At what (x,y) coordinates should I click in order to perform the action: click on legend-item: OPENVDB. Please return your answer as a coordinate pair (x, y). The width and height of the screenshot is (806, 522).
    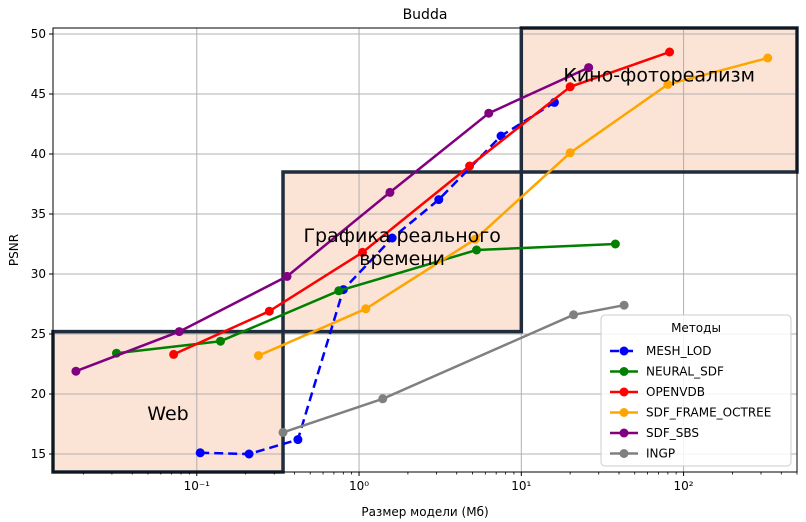
    Looking at the image, I should click on (657, 392).